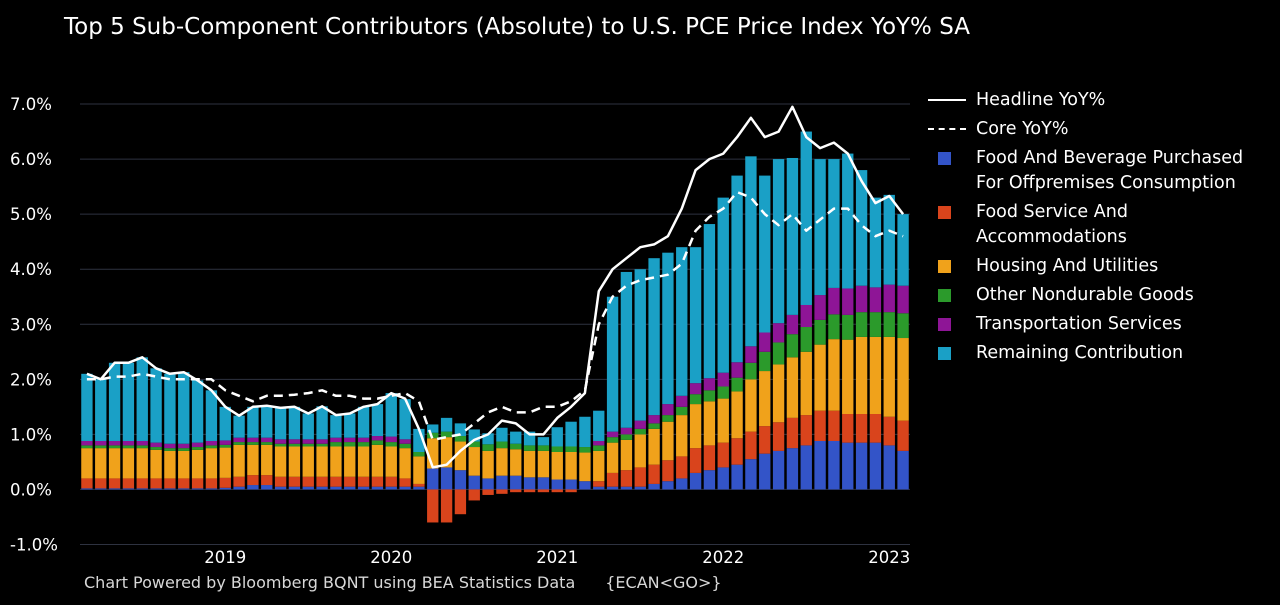 Image resolution: width=1280 pixels, height=605 pixels. What do you see at coordinates (1080, 353) in the screenshot?
I see `legend-label: Remaining Contribution` at bounding box center [1080, 353].